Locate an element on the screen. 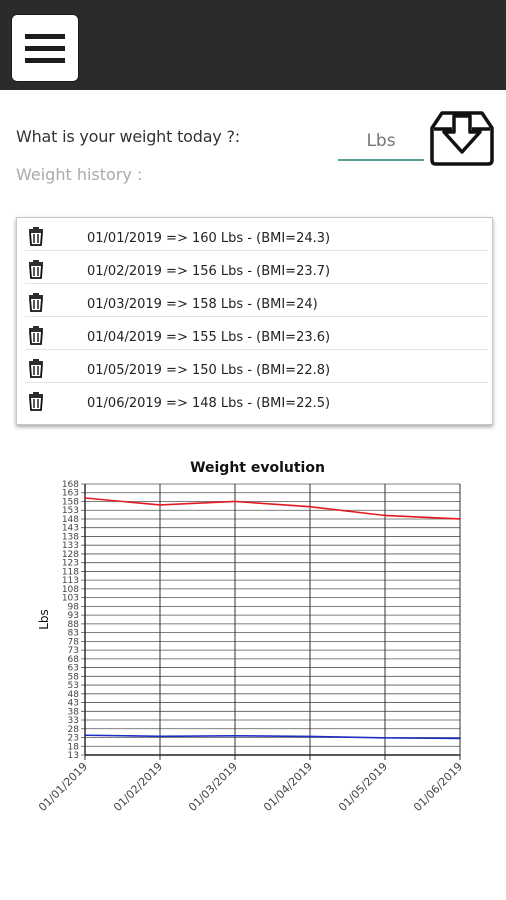 The width and height of the screenshot is (506, 900). download-tray-icon is located at coordinates (462, 138).